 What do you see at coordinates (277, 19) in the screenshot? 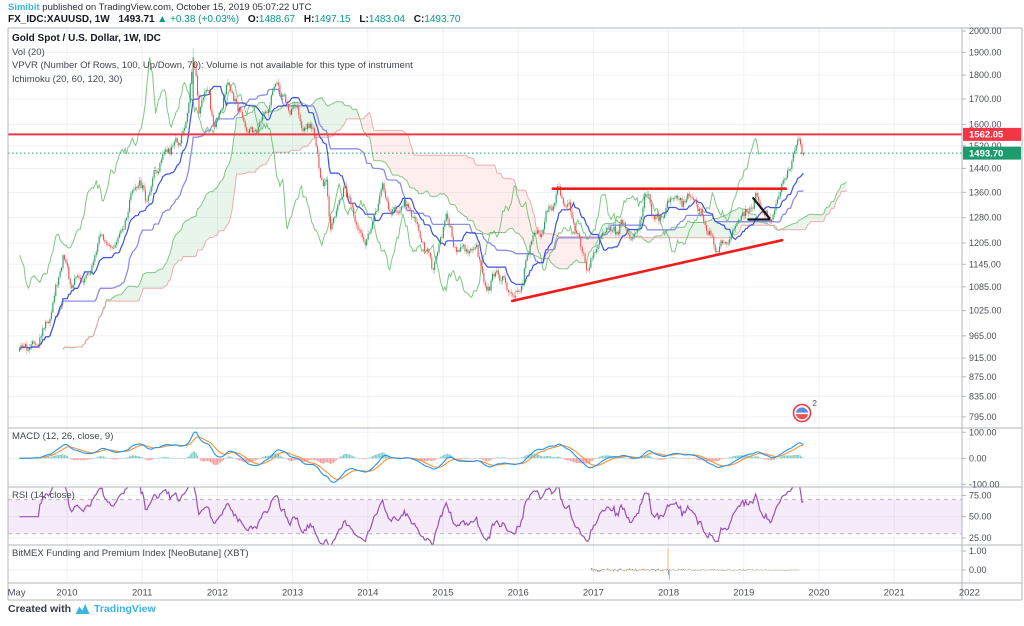
I see `open-value: 1488.67` at bounding box center [277, 19].